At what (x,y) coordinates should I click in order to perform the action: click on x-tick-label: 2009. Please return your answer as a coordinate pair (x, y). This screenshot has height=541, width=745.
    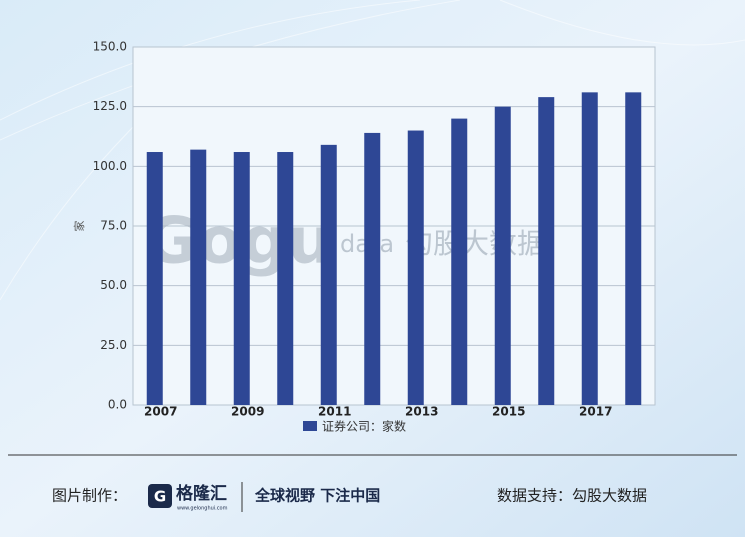
    Looking at the image, I should click on (247, 412).